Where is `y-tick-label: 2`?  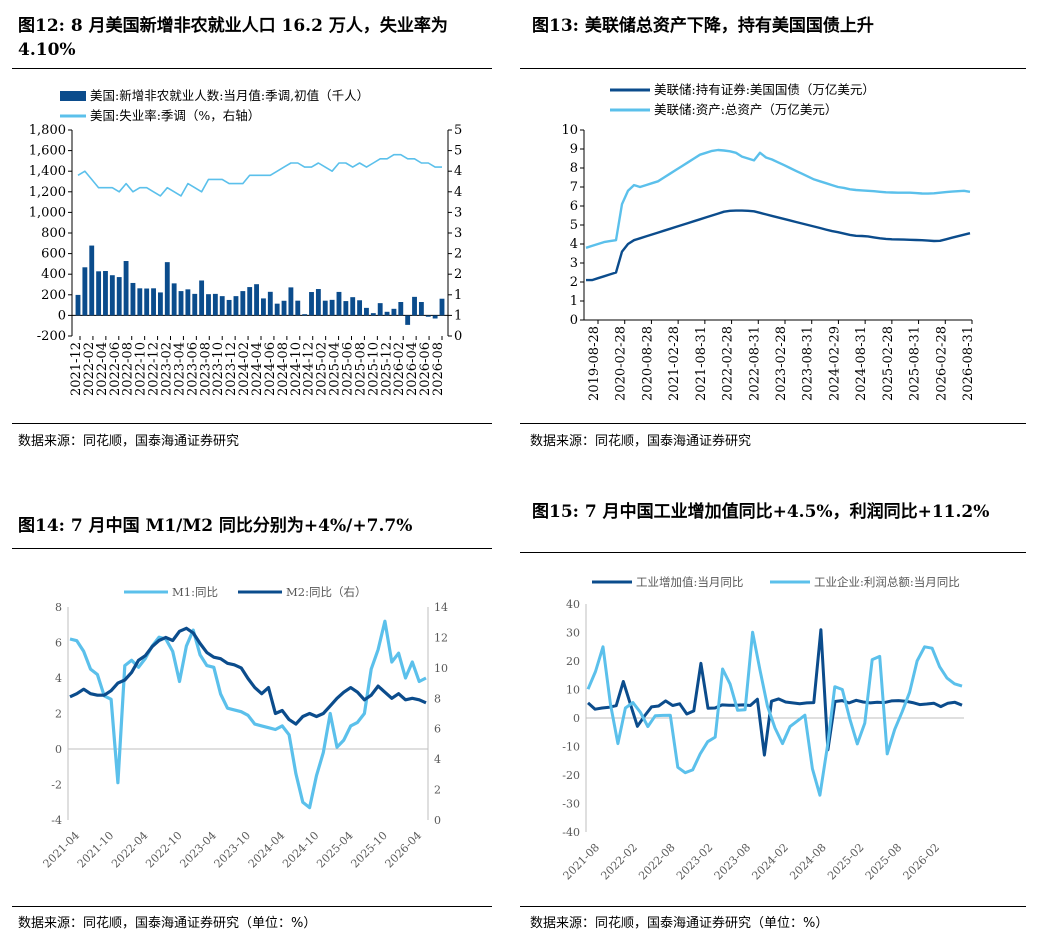 y-tick-label: 2 is located at coordinates (574, 282).